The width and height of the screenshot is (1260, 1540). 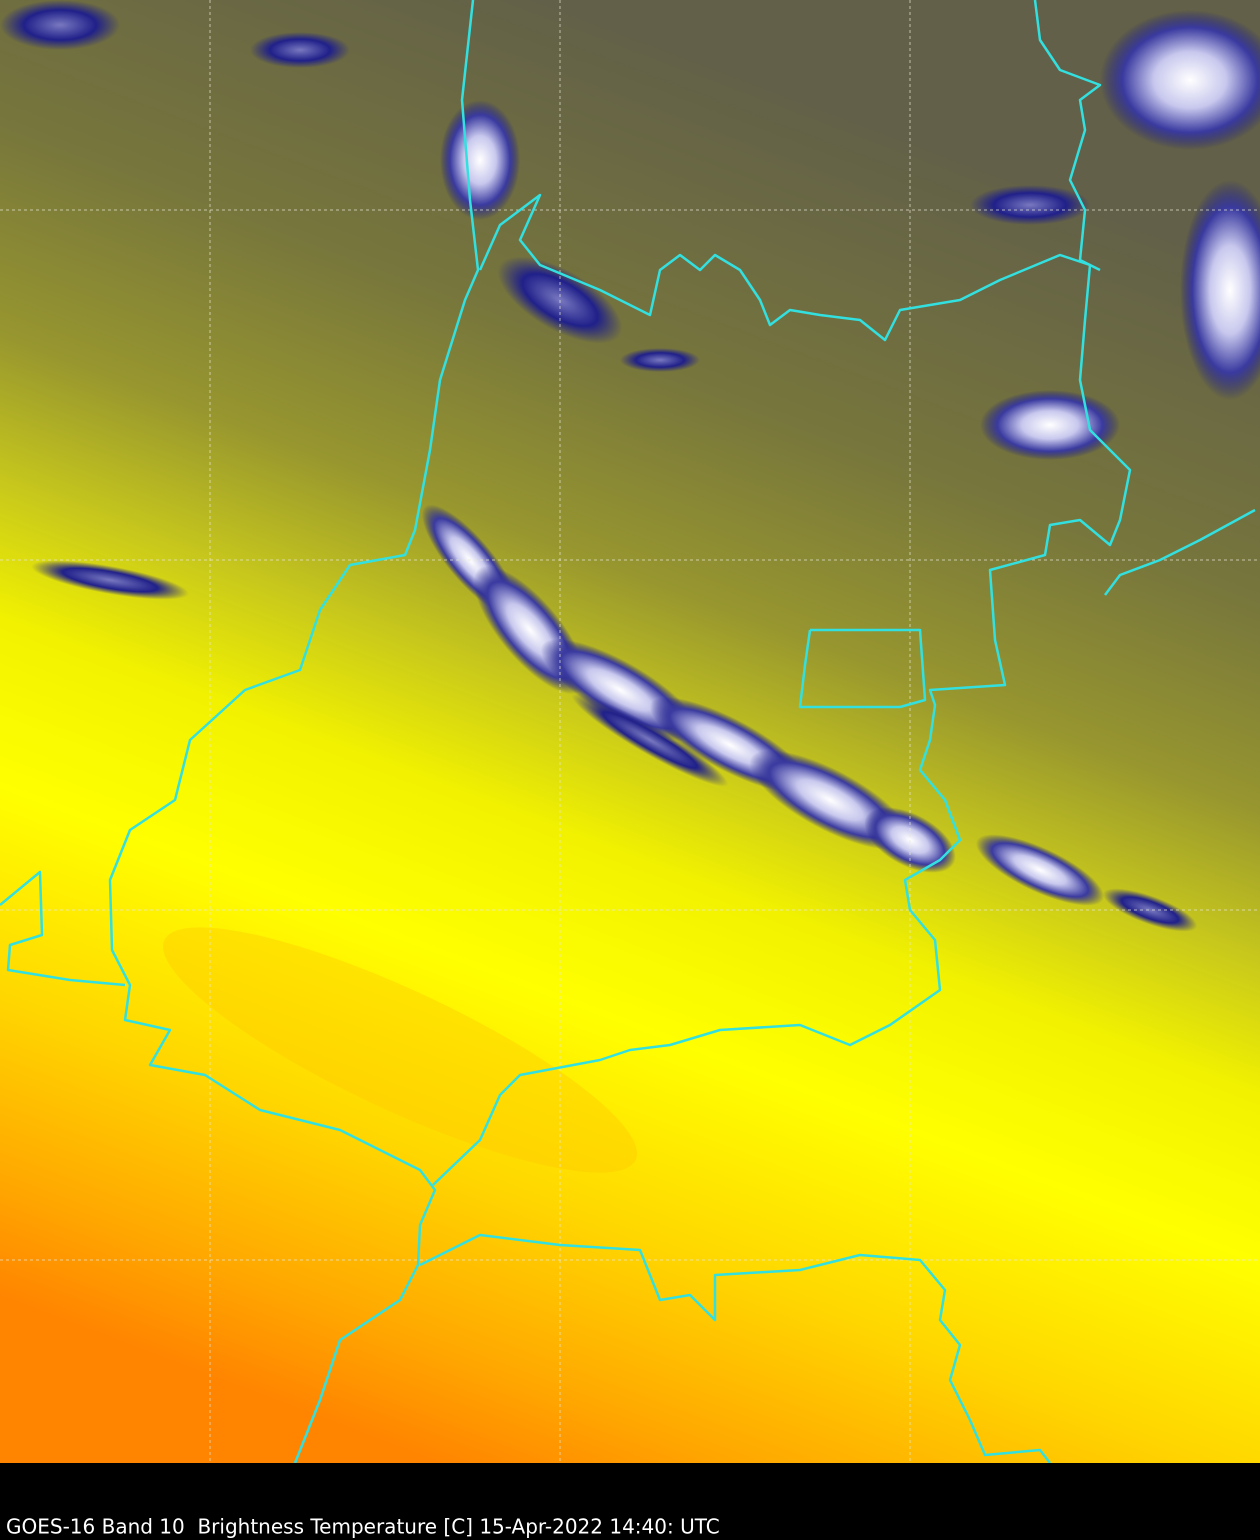 I want to click on caption-bar, so click(x=630, y=1501).